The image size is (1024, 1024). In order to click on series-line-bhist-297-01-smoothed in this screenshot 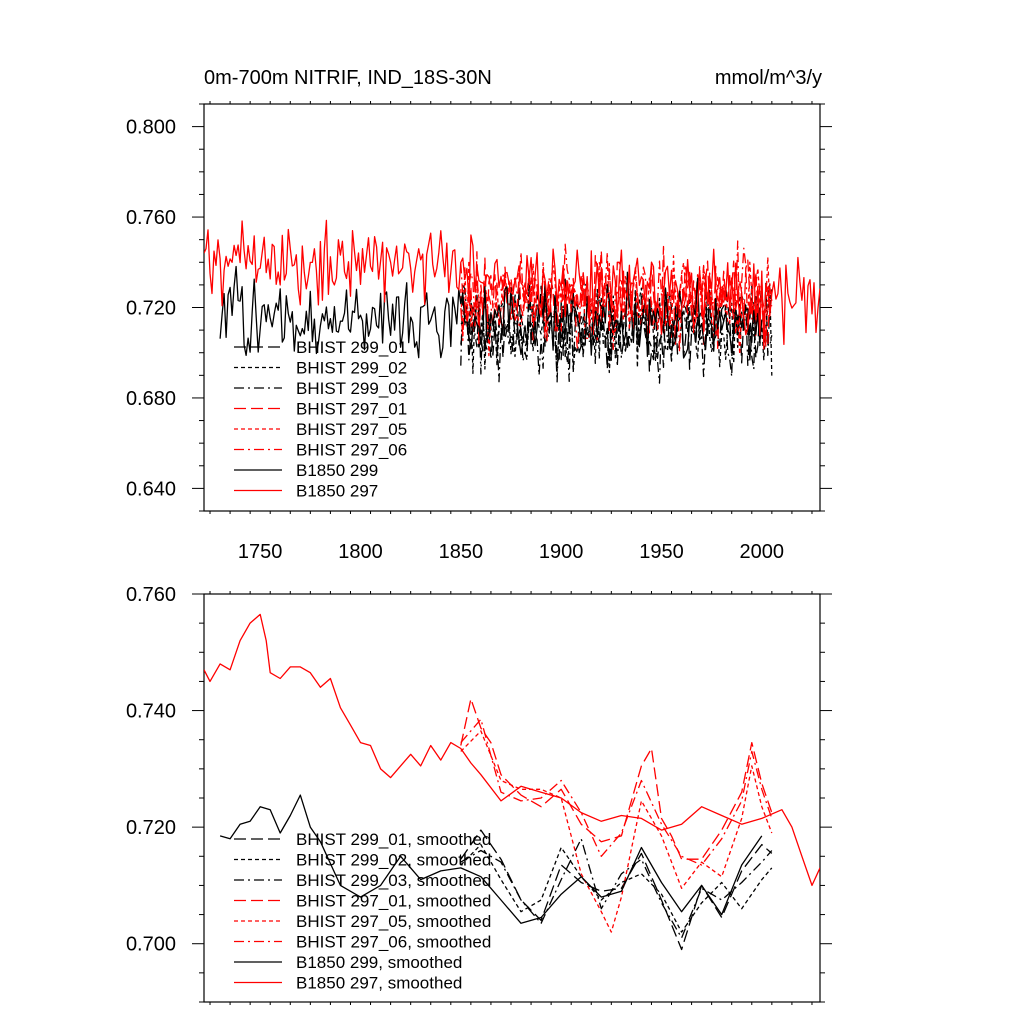, I will do `click(616, 779)`.